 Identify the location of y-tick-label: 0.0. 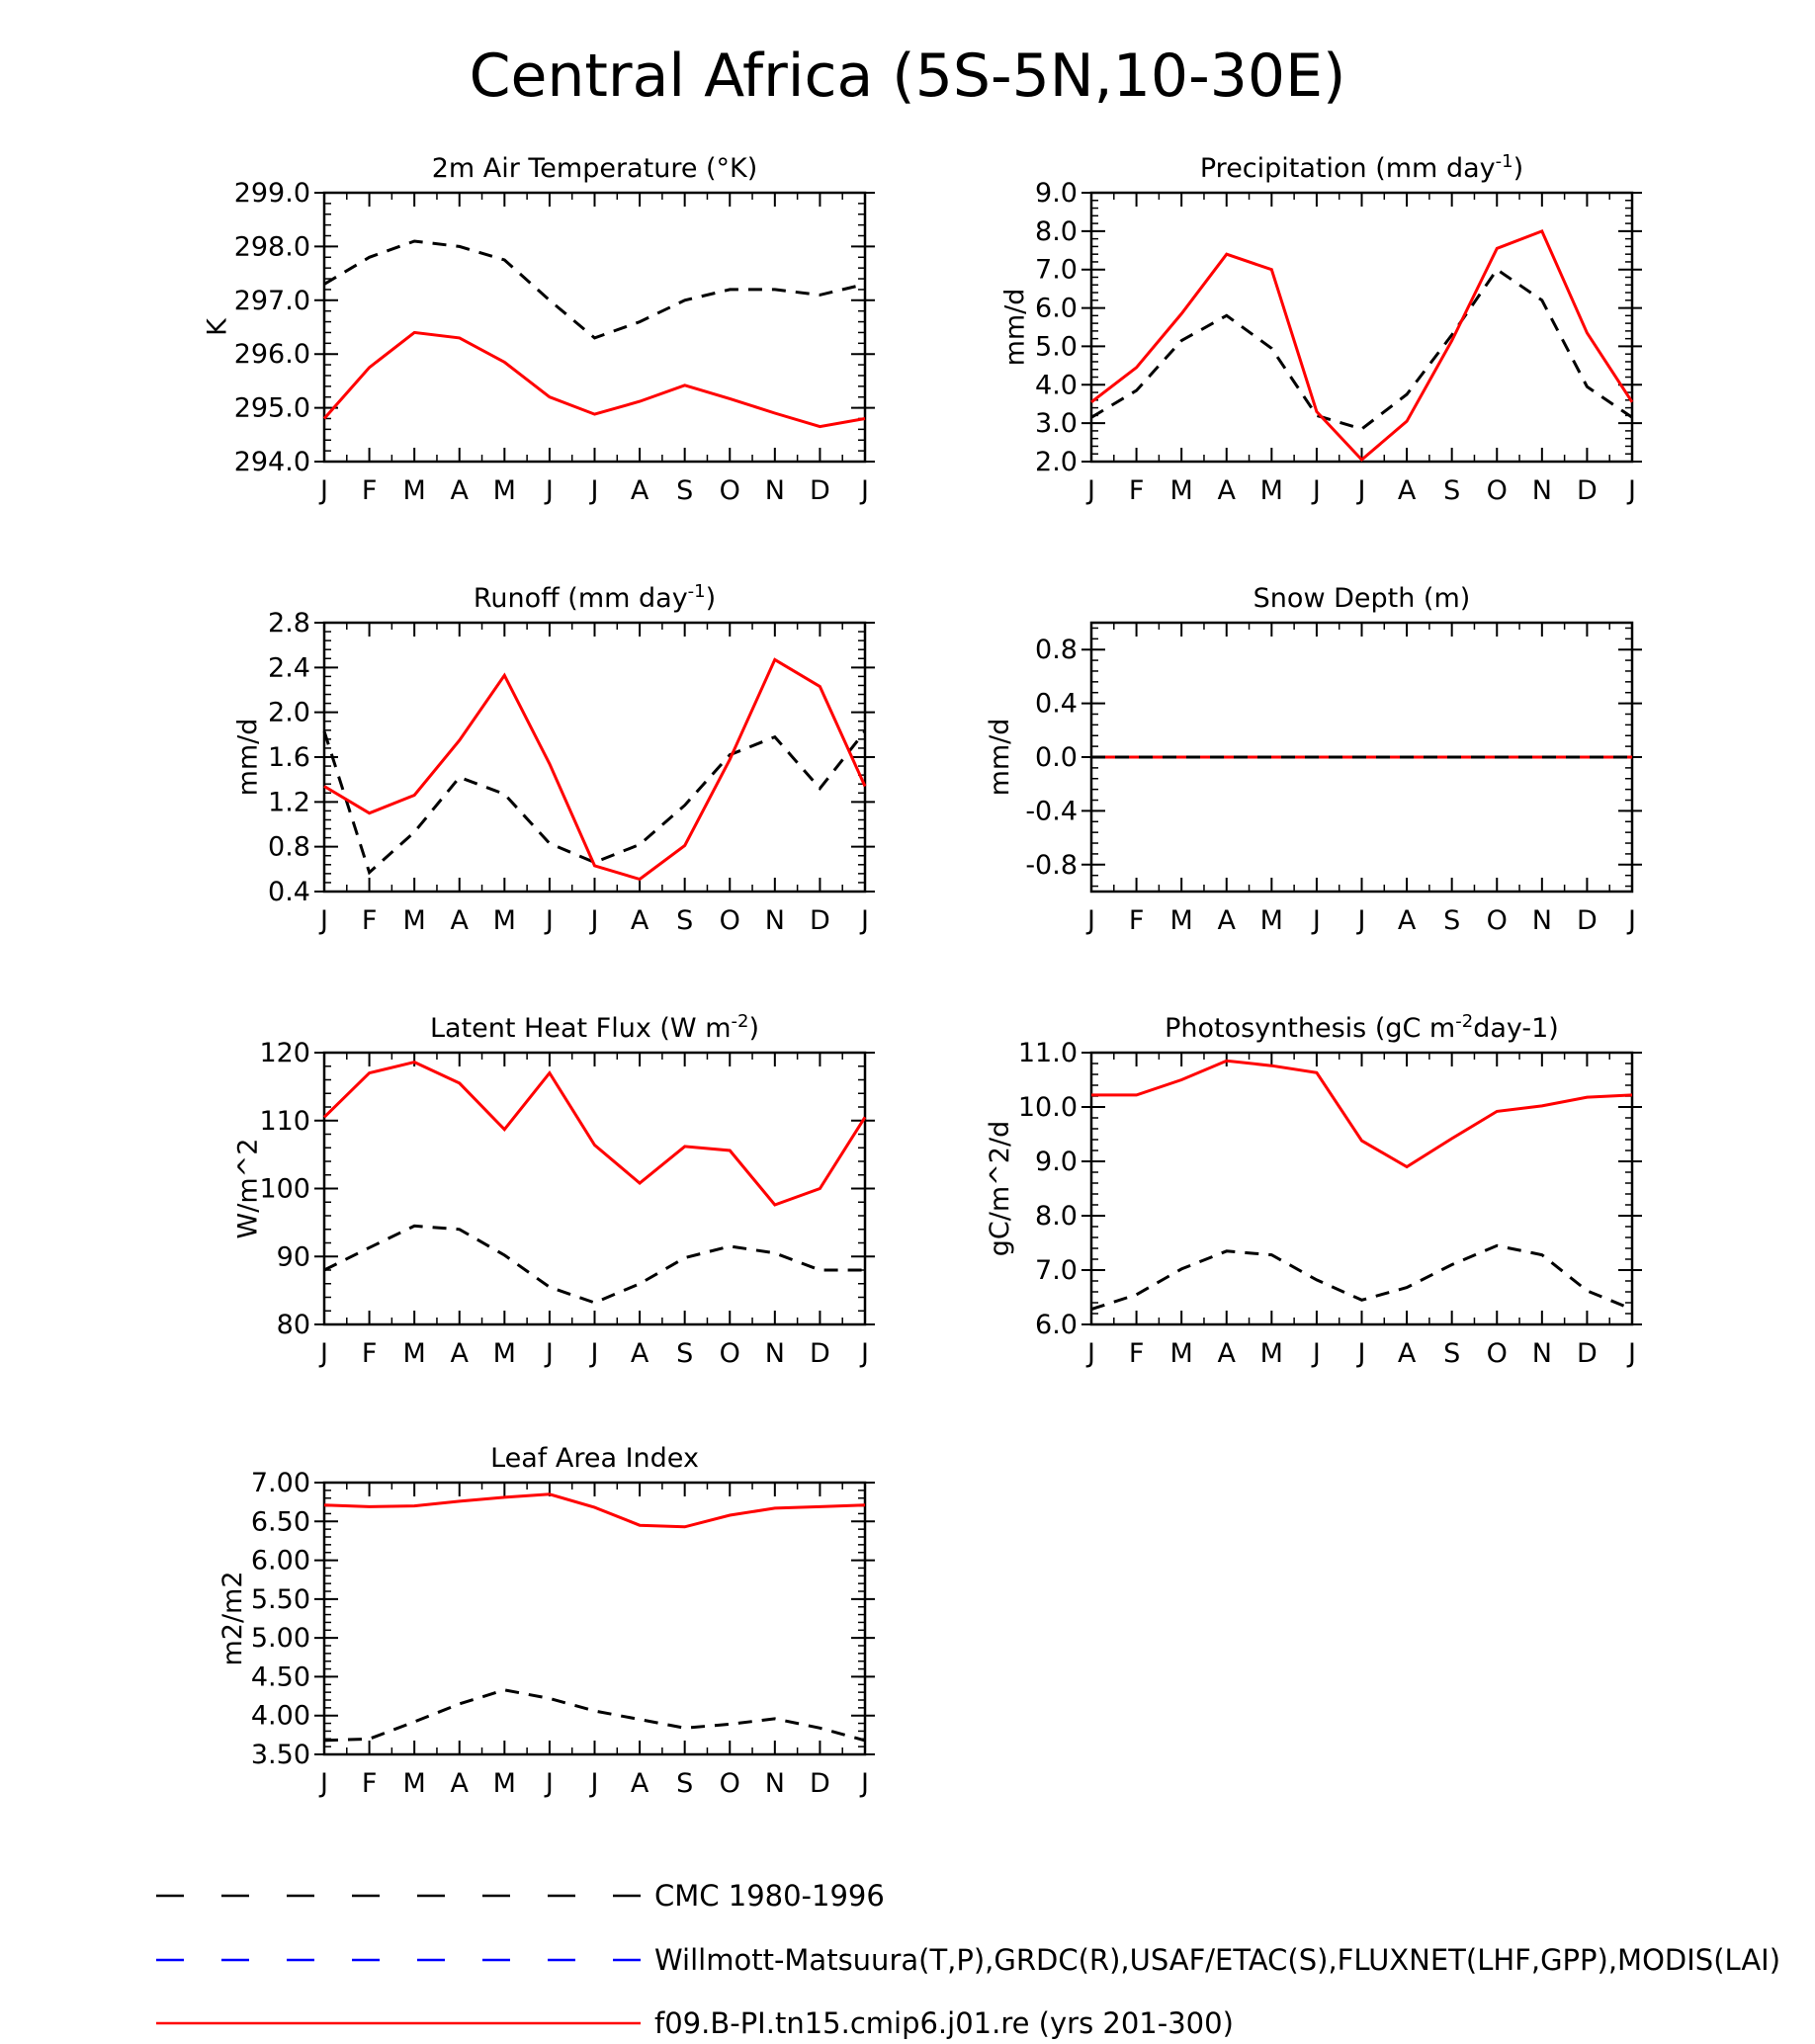
(1056, 757).